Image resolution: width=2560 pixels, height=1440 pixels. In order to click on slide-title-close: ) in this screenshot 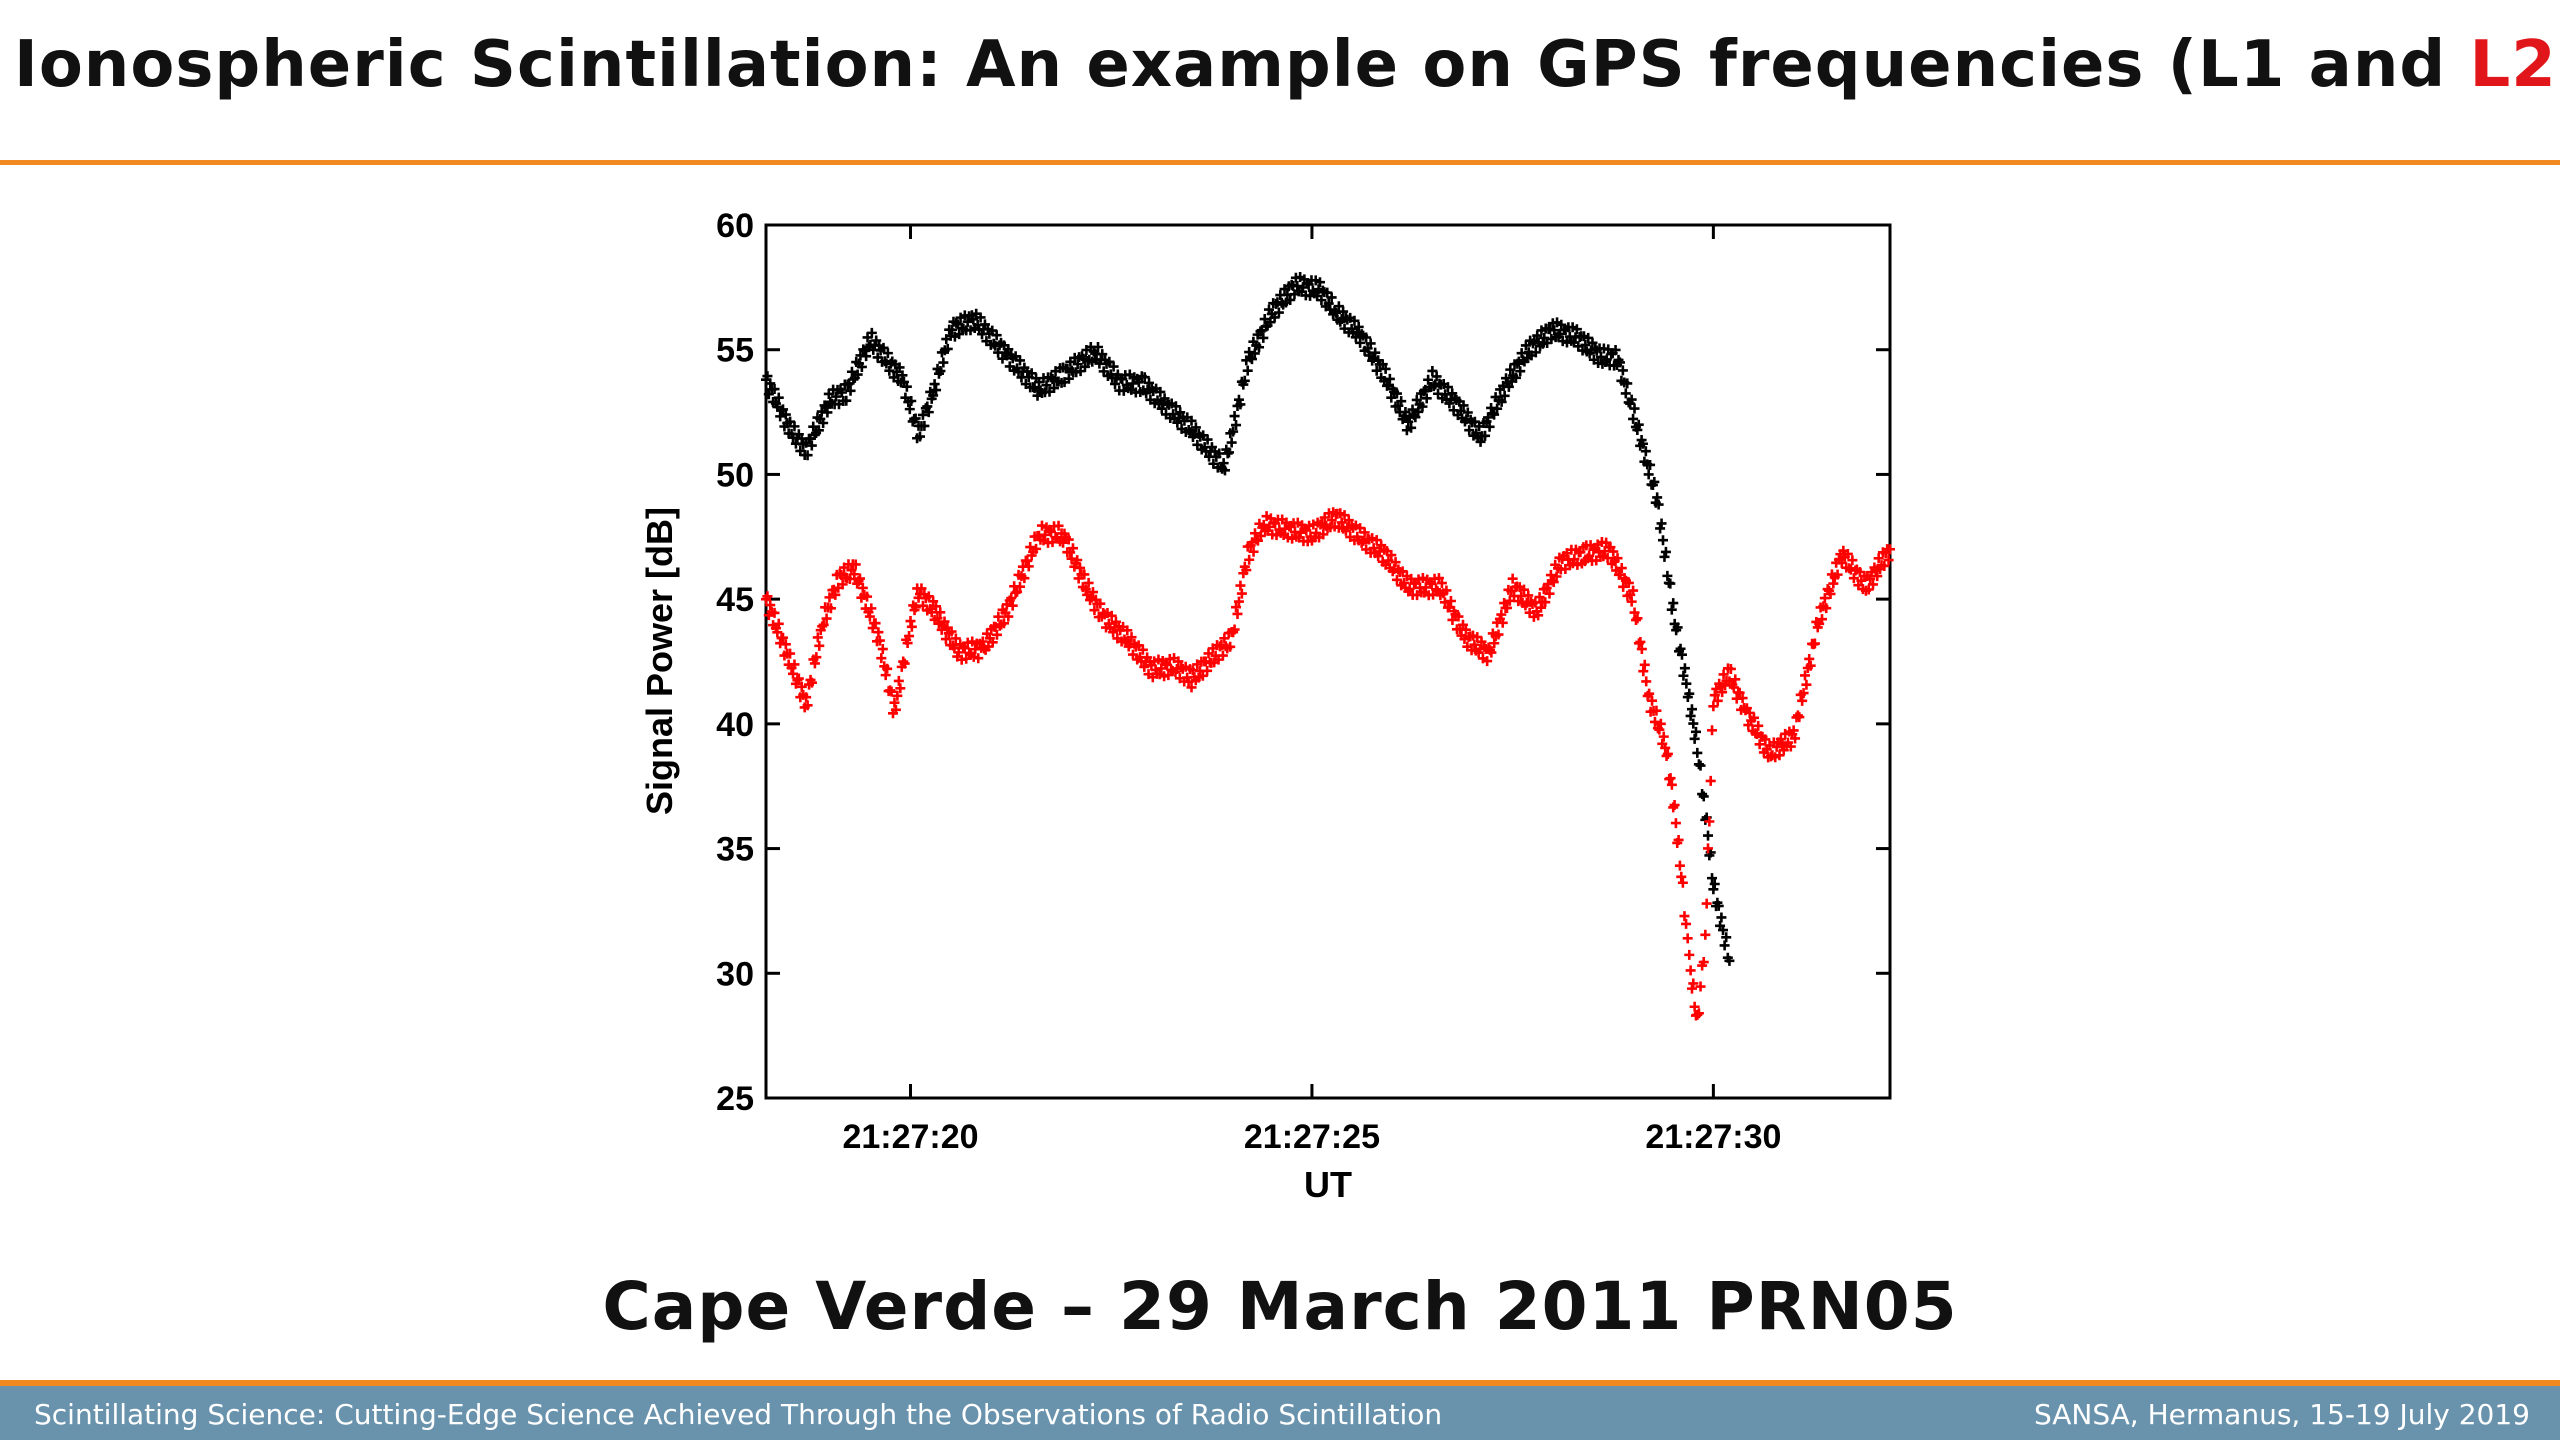, I will do `click(2558, 65)`.